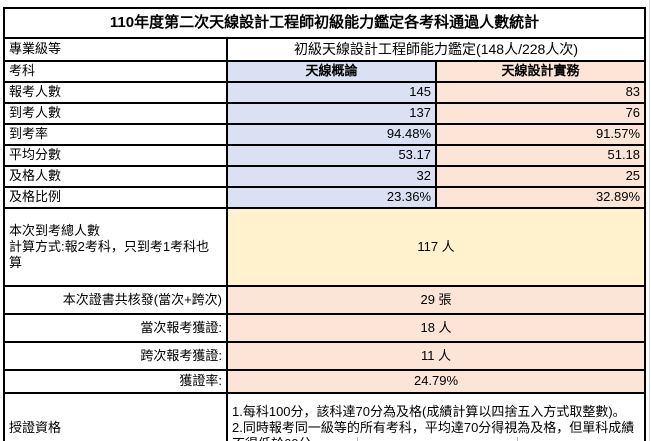  I want to click on value-design: 32.89%, so click(540, 197).